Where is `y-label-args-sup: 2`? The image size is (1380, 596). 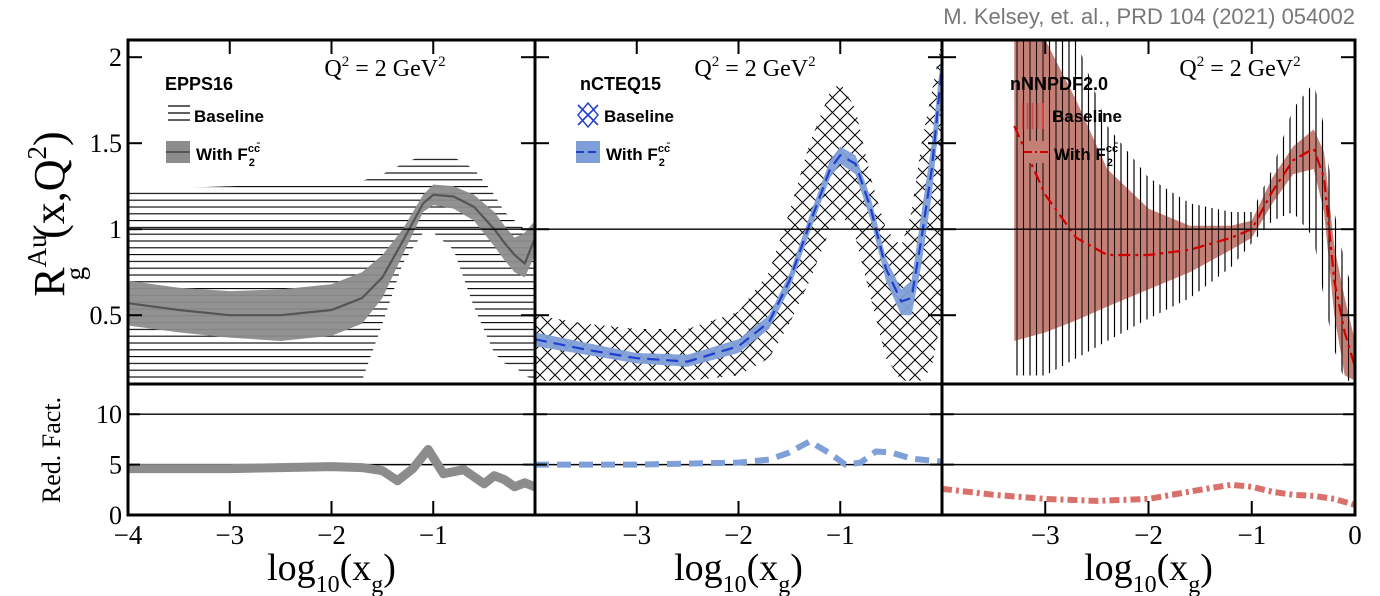
y-label-args-sup: 2 is located at coordinates (37, 153).